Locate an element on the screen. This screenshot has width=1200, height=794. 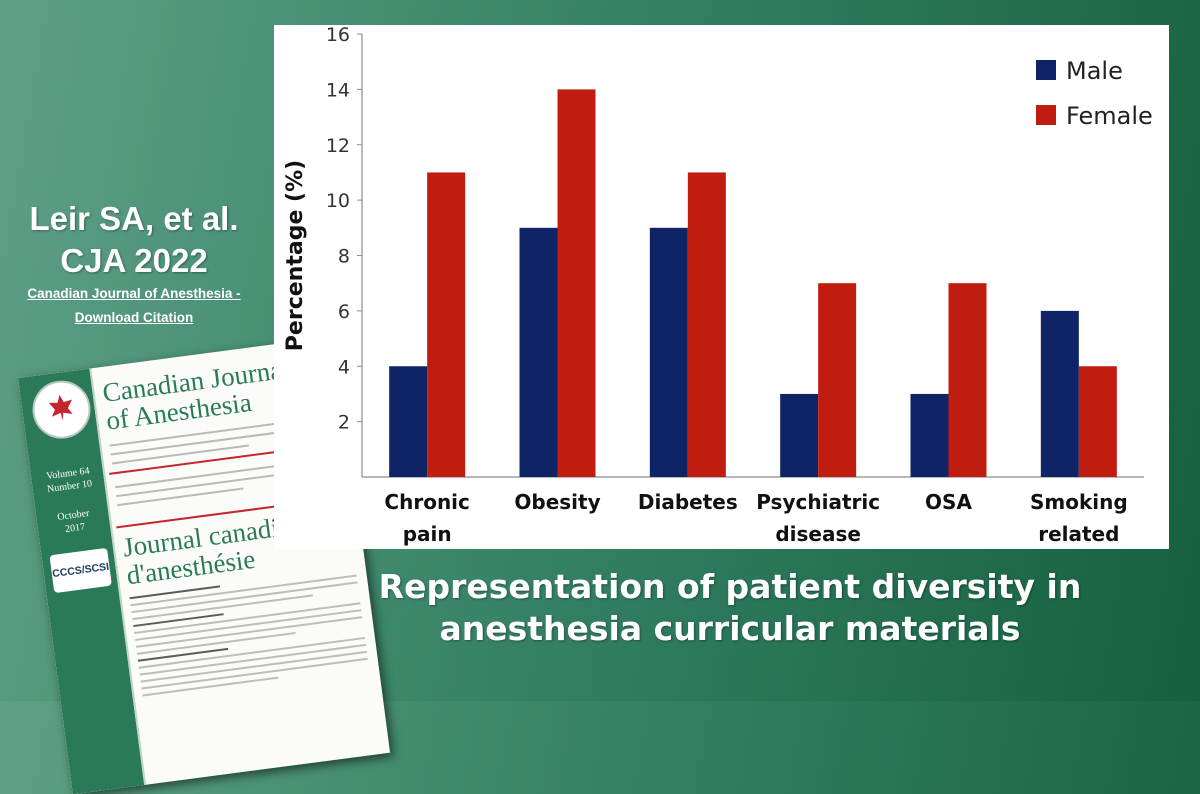
x-category-label: Psychiatric is located at coordinates (818, 502).